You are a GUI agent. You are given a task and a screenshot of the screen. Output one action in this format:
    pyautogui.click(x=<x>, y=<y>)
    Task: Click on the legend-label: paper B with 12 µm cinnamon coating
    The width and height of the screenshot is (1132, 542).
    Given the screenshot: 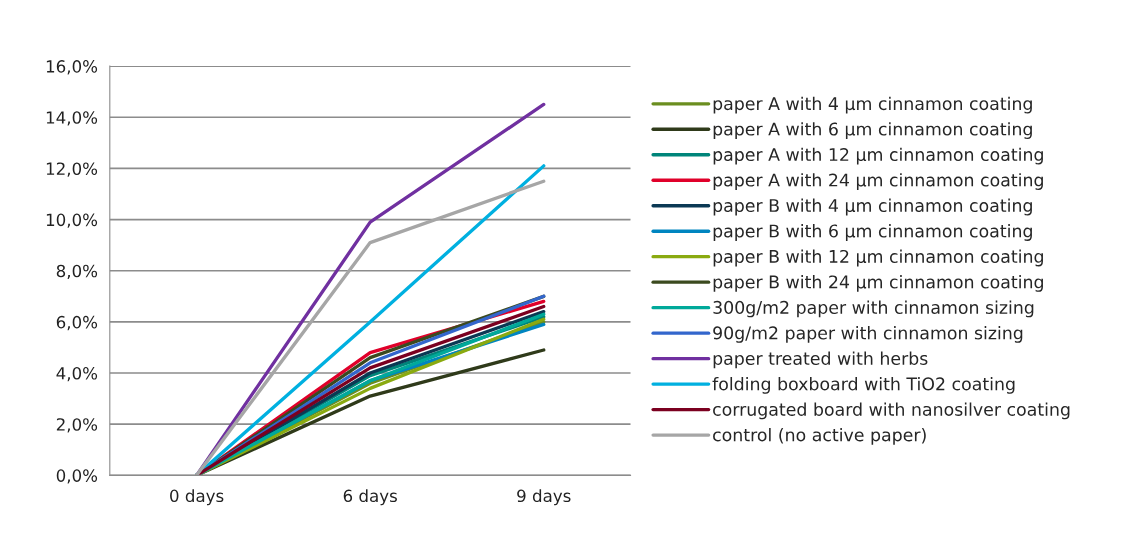 What is the action you would take?
    pyautogui.click(x=878, y=258)
    